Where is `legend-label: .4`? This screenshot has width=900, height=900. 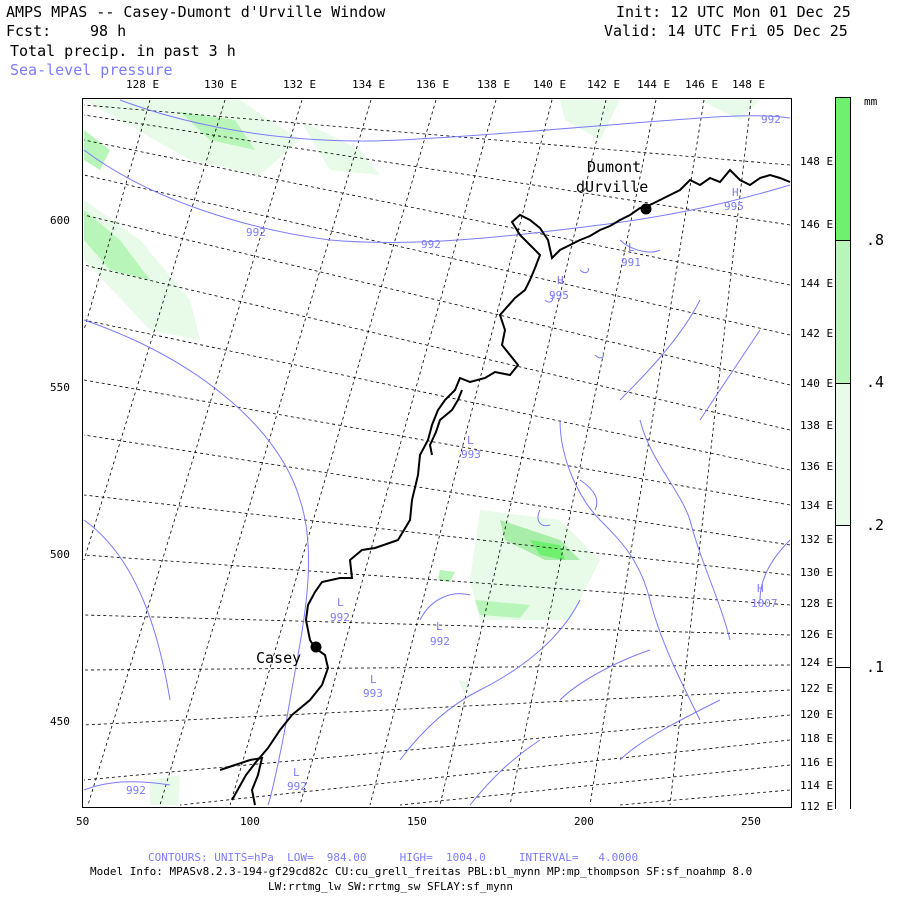 legend-label: .4 is located at coordinates (875, 382).